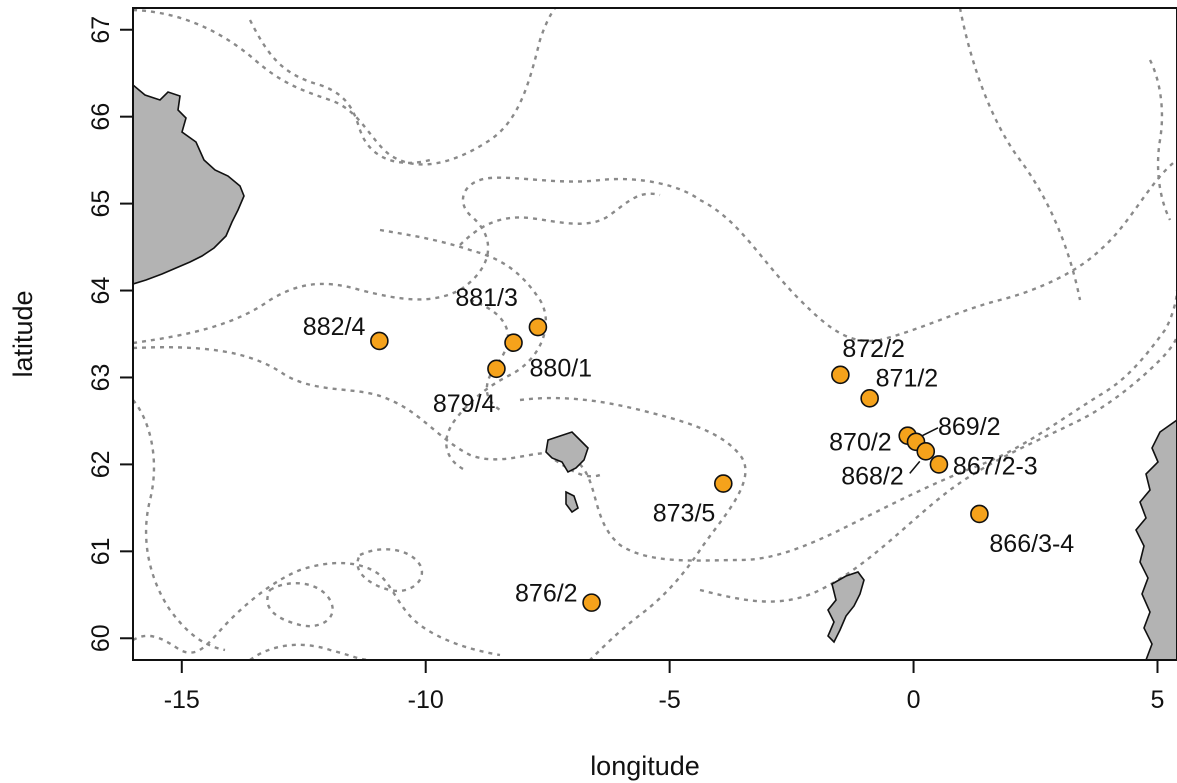 The width and height of the screenshot is (1177, 783). Describe the element at coordinates (860, 443) in the screenshot. I see `station-label: 870/2` at that location.